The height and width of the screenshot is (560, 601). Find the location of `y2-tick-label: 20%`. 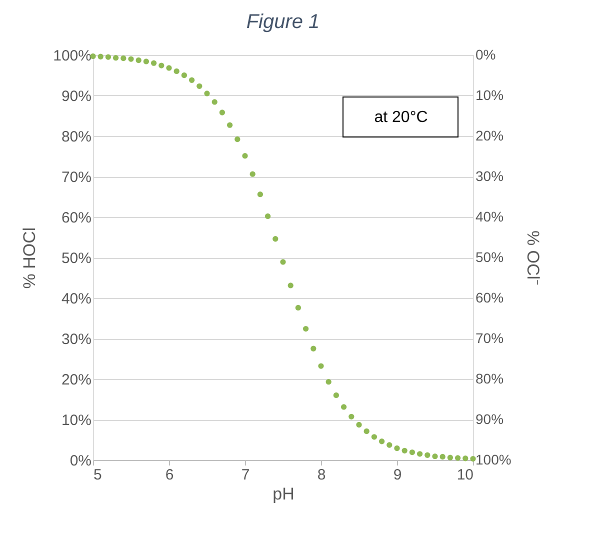

y2-tick-label: 20% is located at coordinates (490, 136).